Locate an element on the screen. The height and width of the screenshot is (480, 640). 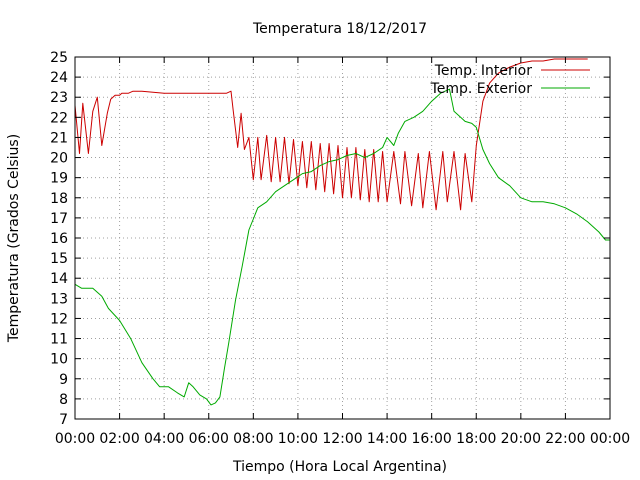
x-axis-label: Tiempo (Hora Local Argentina) is located at coordinates (339, 467).